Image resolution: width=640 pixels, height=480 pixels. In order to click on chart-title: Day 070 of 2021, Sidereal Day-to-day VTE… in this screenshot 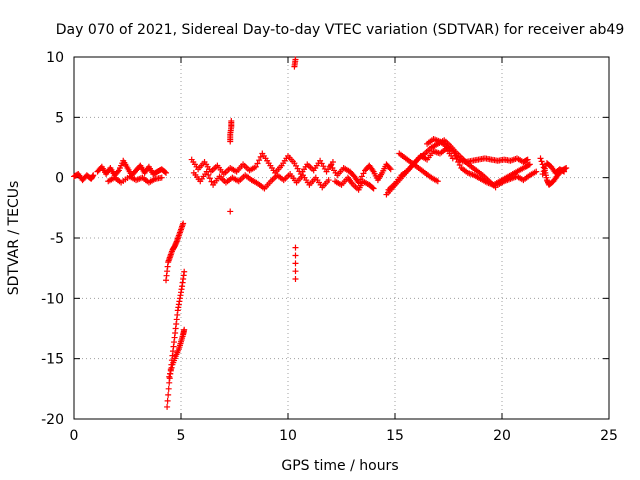, I will do `click(340, 30)`.